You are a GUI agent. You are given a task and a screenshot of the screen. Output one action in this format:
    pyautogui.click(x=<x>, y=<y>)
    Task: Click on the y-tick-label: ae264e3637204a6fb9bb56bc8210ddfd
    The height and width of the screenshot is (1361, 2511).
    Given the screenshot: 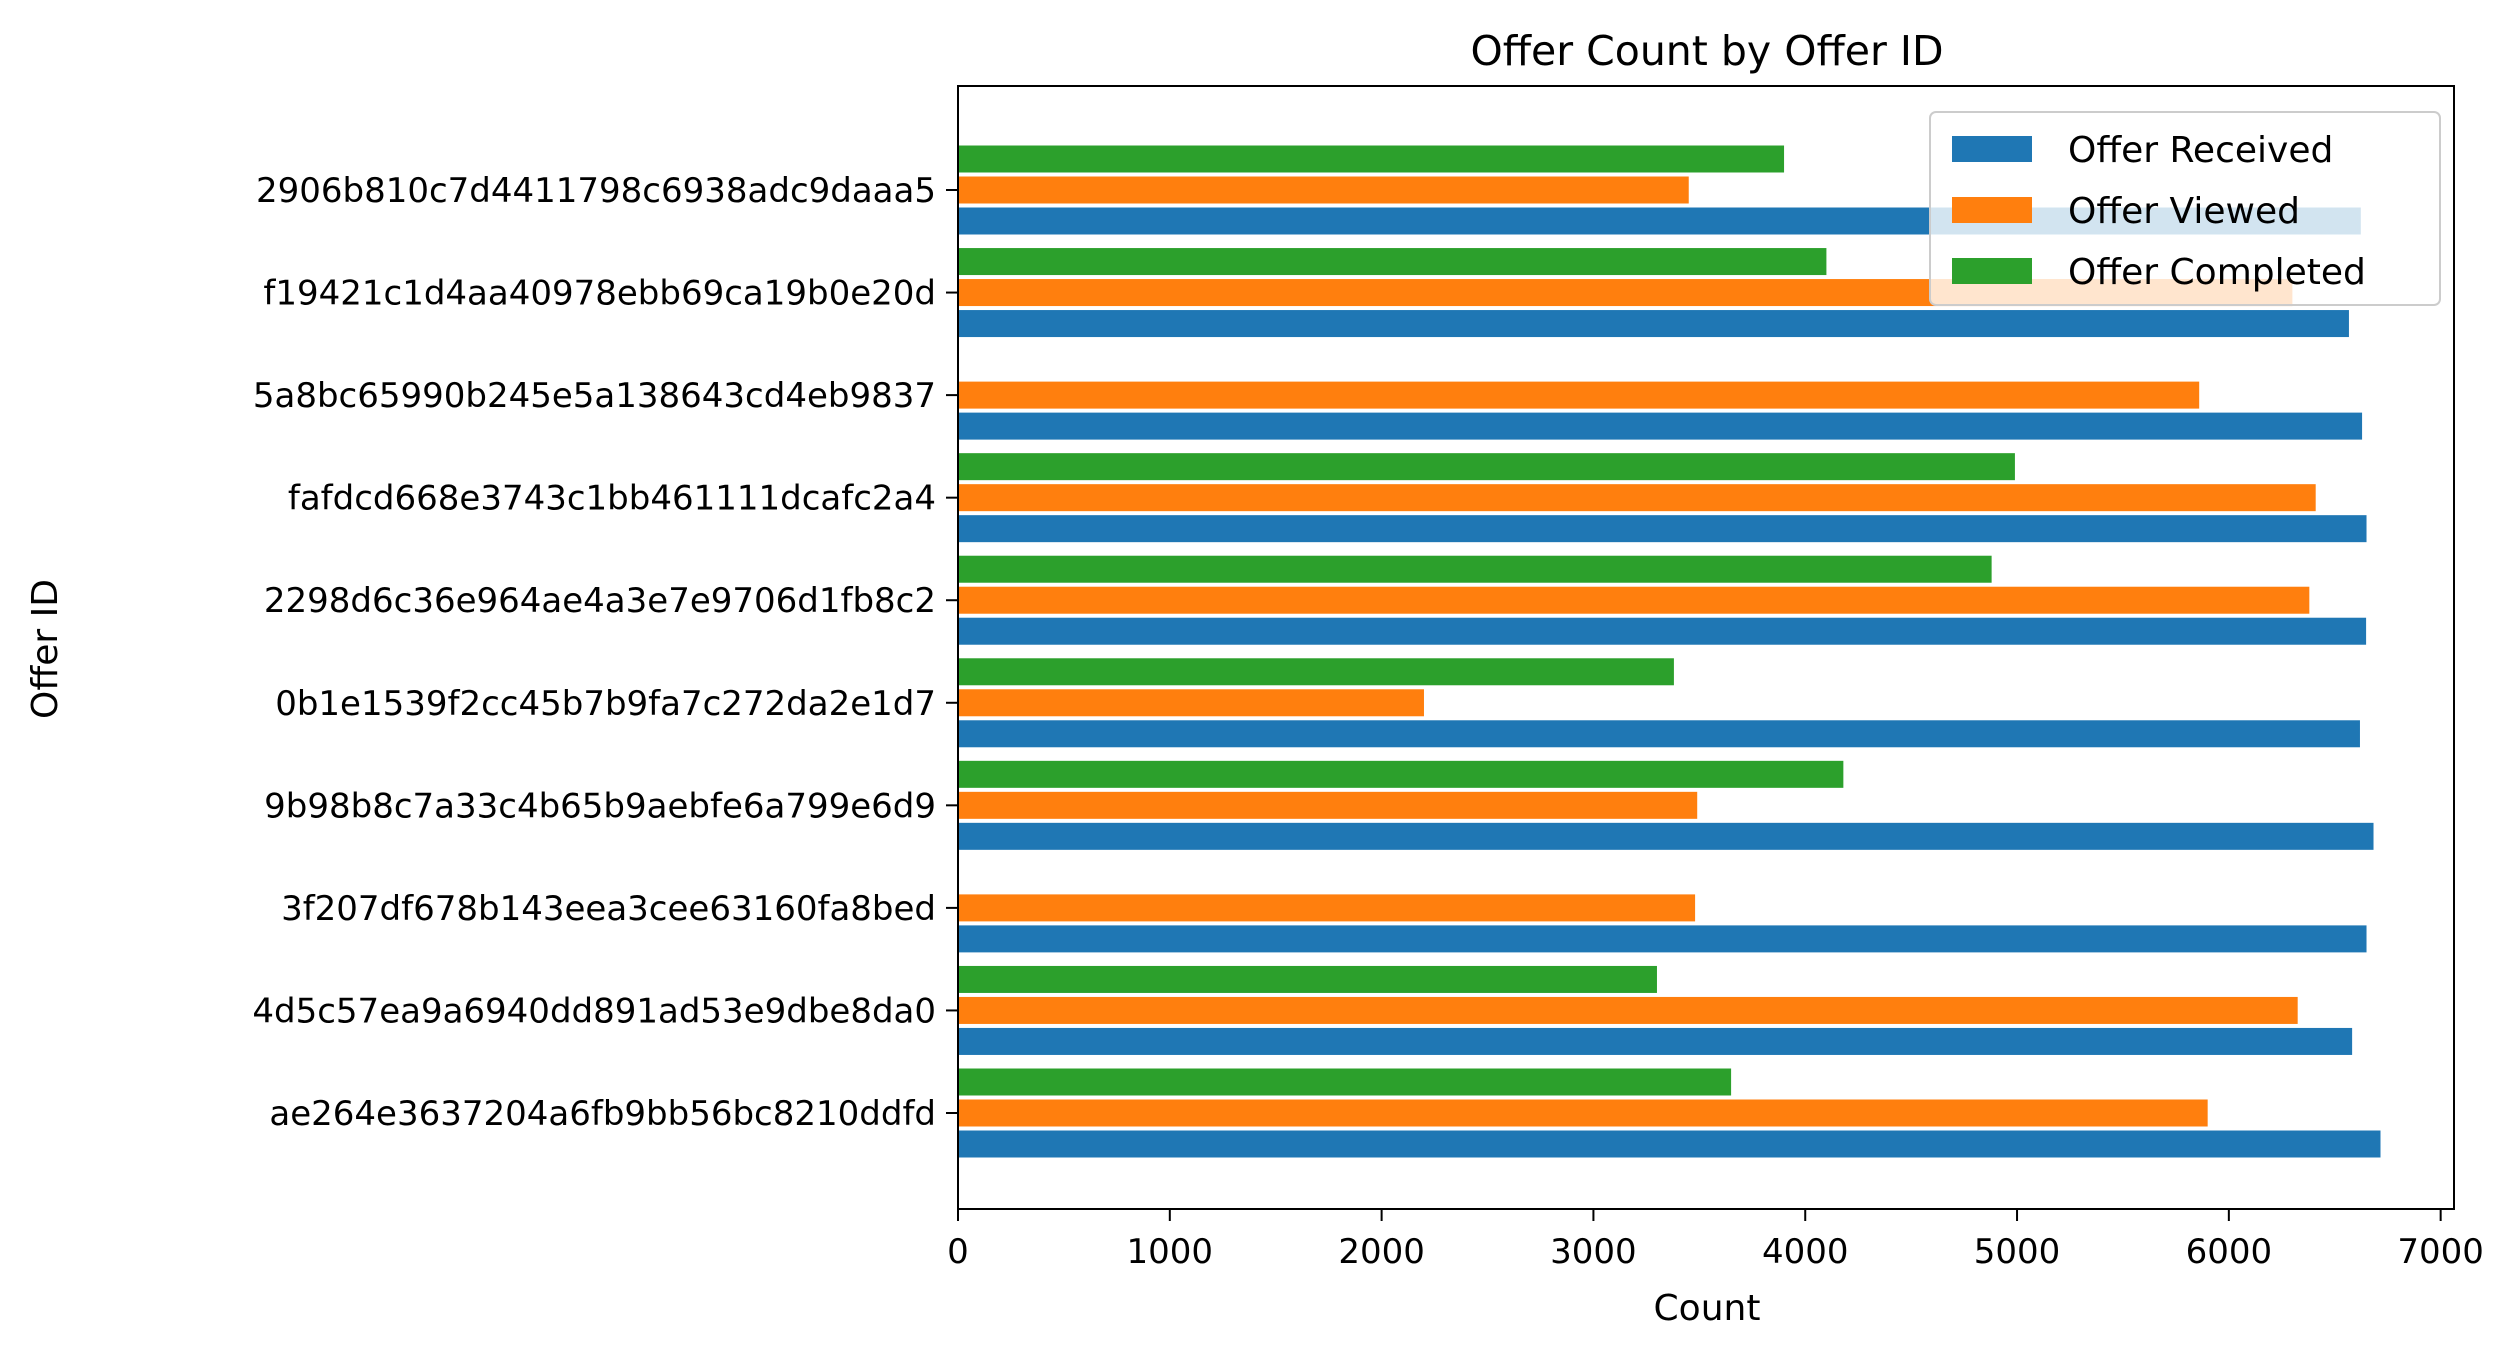 What is the action you would take?
    pyautogui.click(x=602, y=1114)
    